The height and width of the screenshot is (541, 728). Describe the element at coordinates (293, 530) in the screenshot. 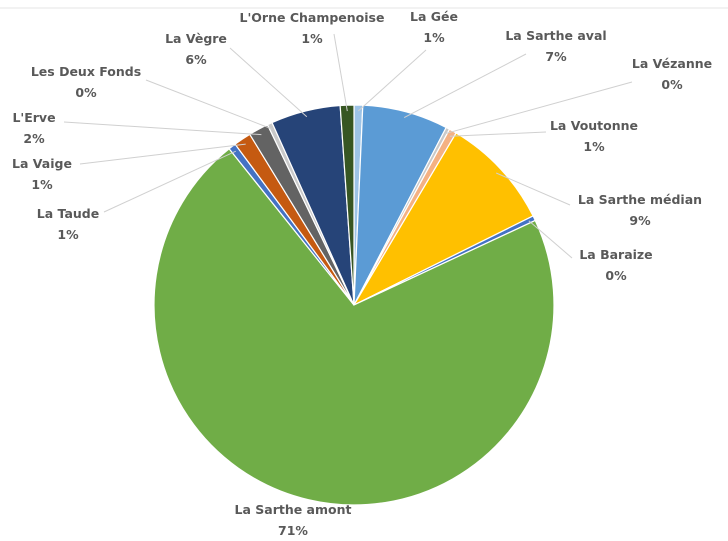

I see `slice-percent: 71%` at that location.